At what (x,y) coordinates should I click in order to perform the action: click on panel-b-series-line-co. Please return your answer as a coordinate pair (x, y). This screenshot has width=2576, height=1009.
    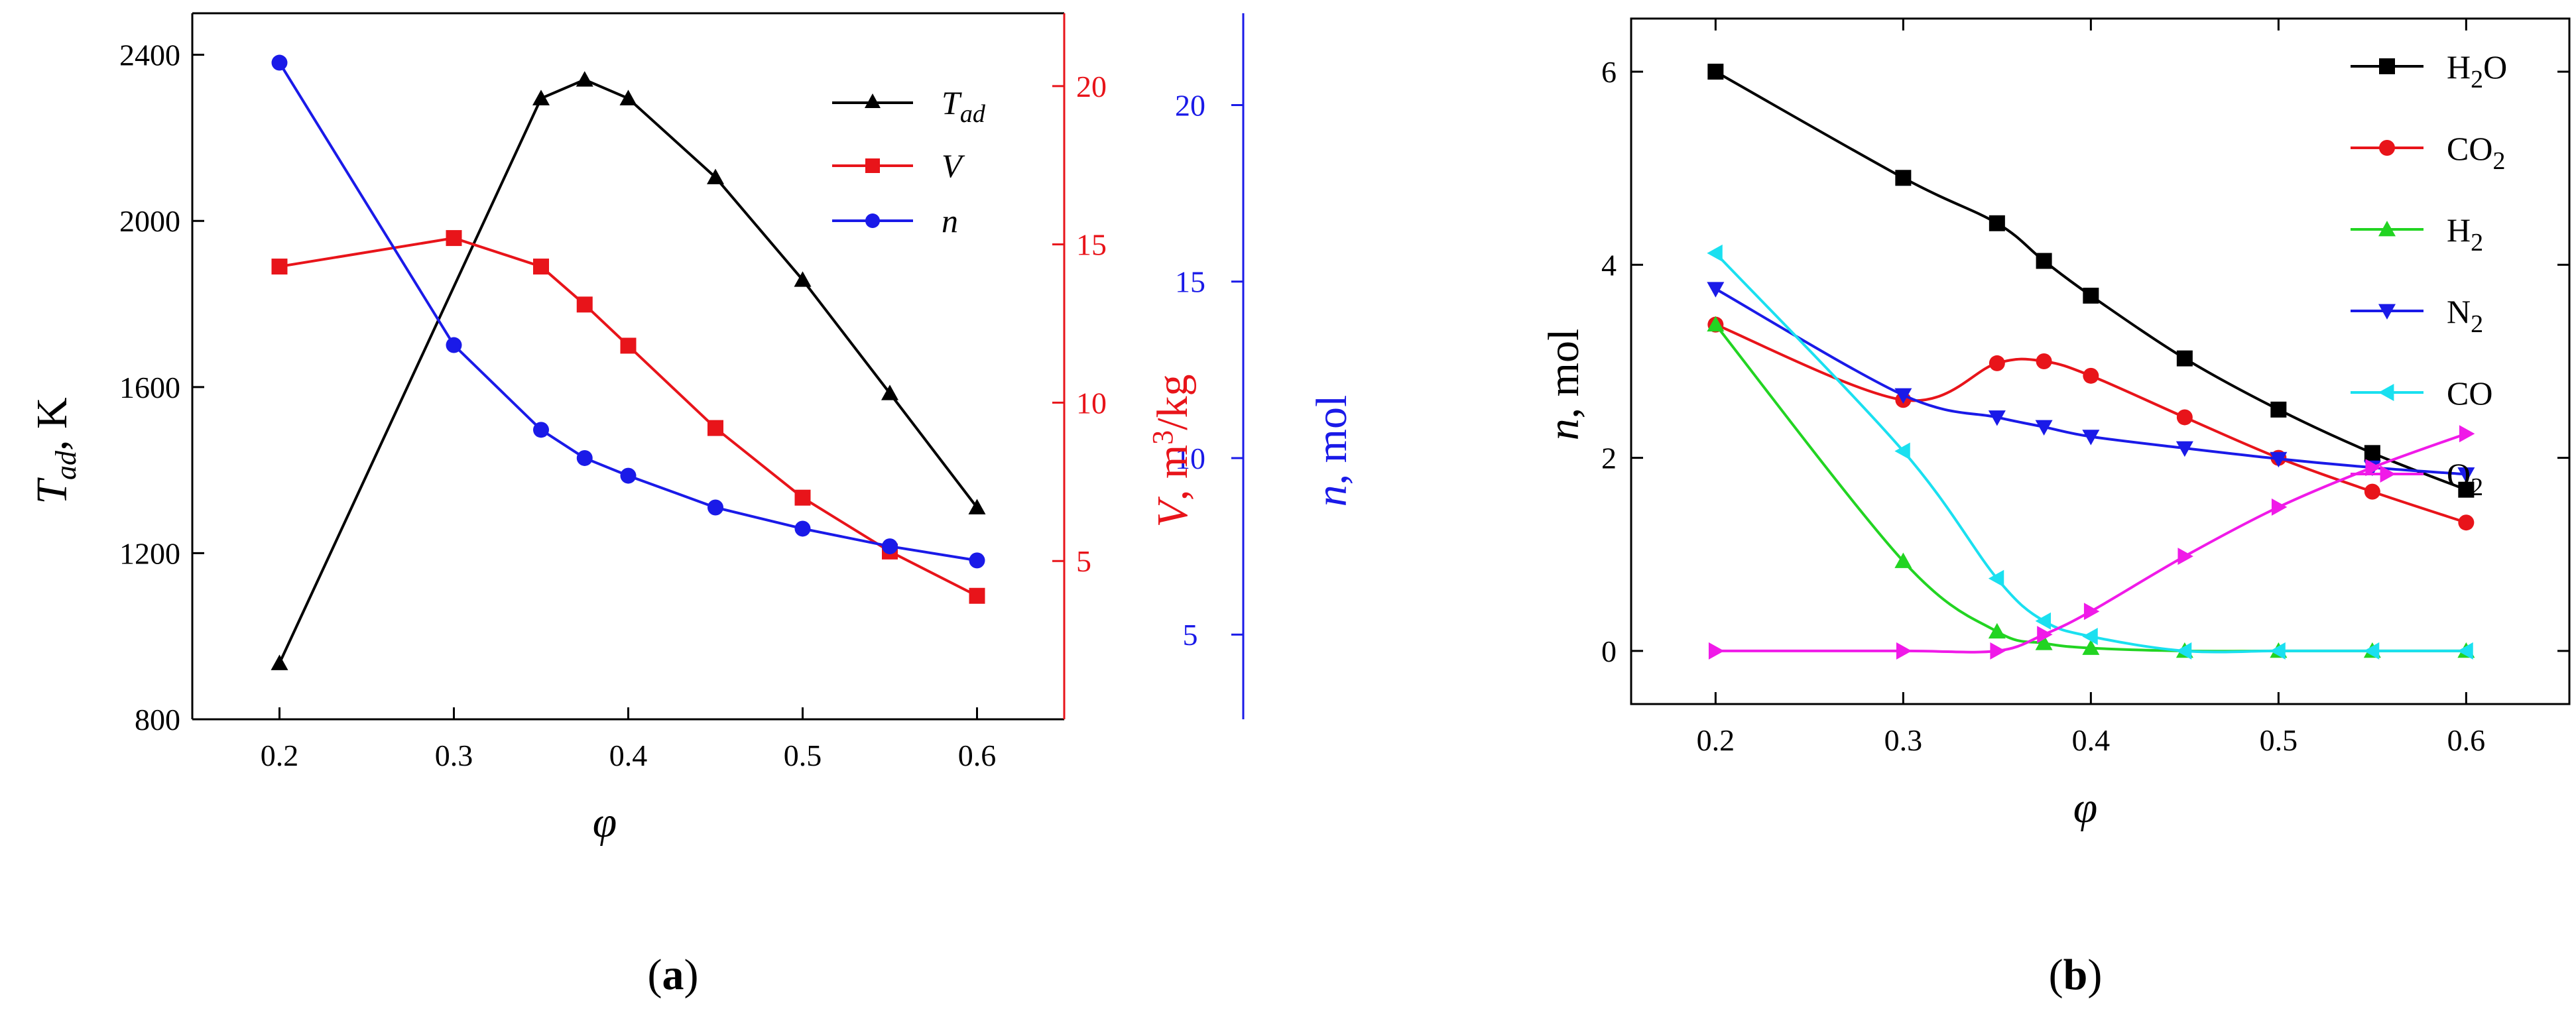
    Looking at the image, I should click on (2090, 453).